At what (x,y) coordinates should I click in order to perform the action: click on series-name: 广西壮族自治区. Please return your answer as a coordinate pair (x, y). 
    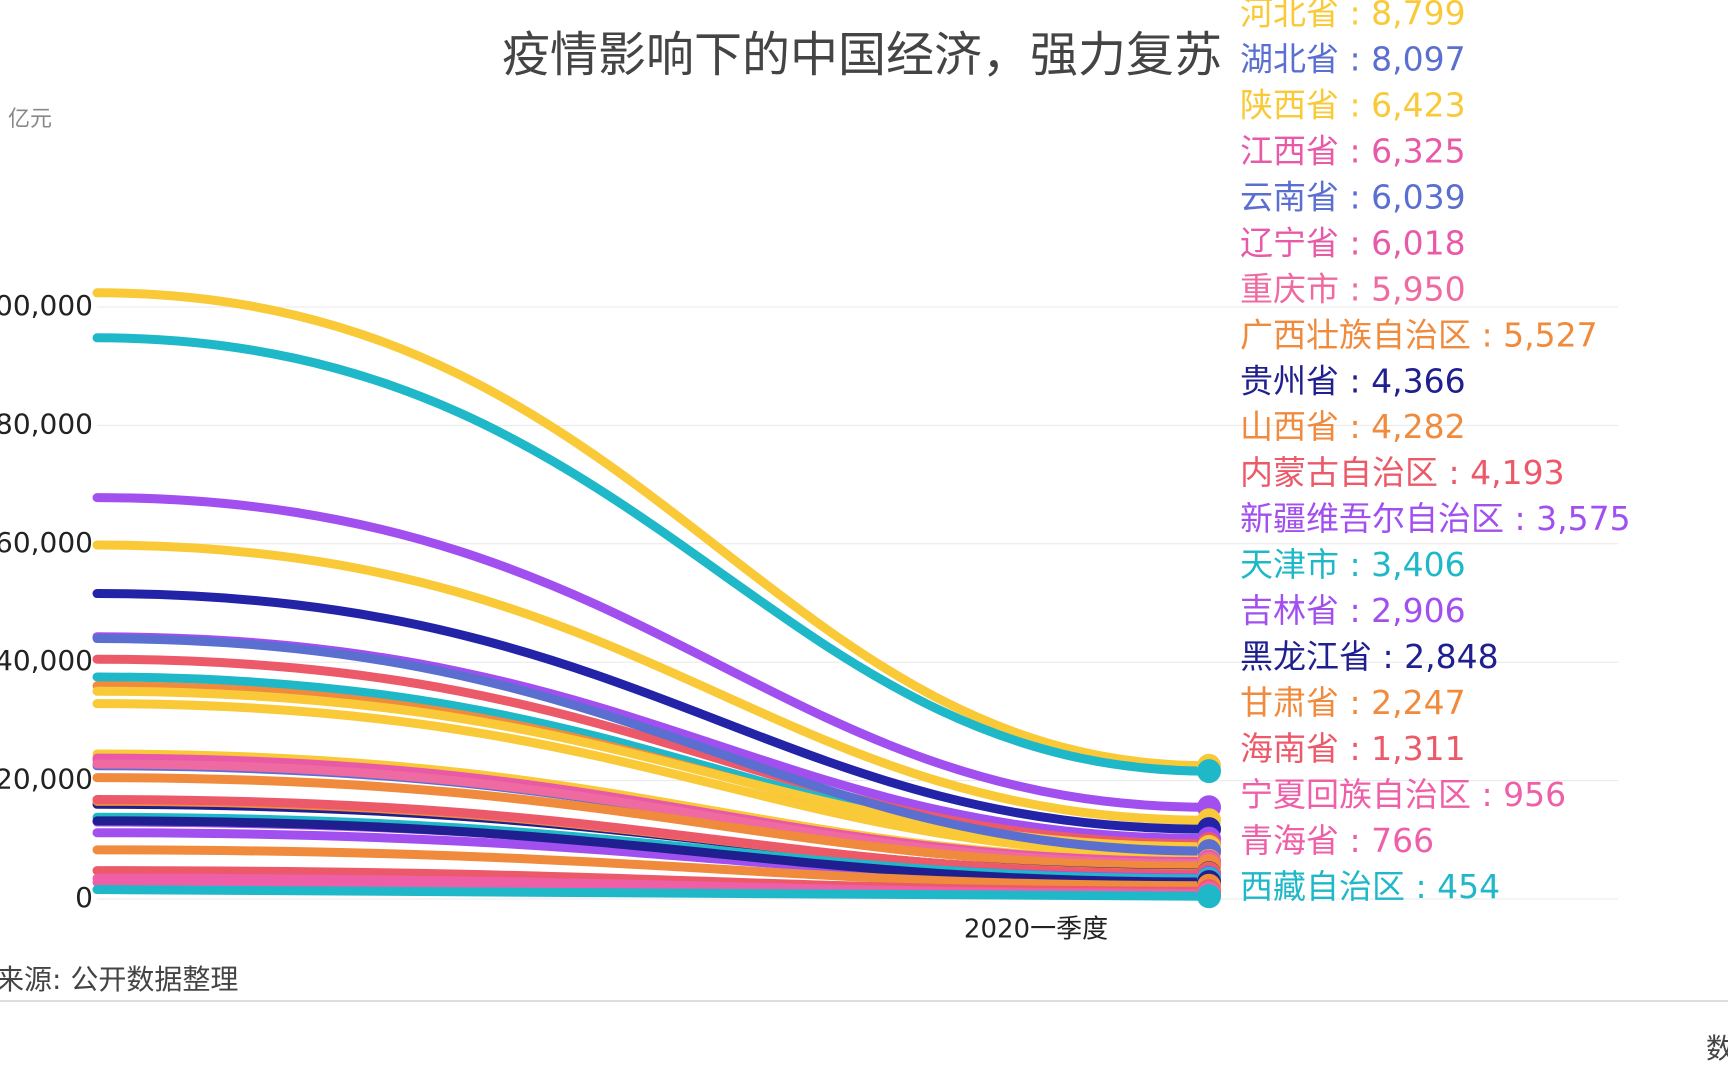
    Looking at the image, I should click on (1355, 334).